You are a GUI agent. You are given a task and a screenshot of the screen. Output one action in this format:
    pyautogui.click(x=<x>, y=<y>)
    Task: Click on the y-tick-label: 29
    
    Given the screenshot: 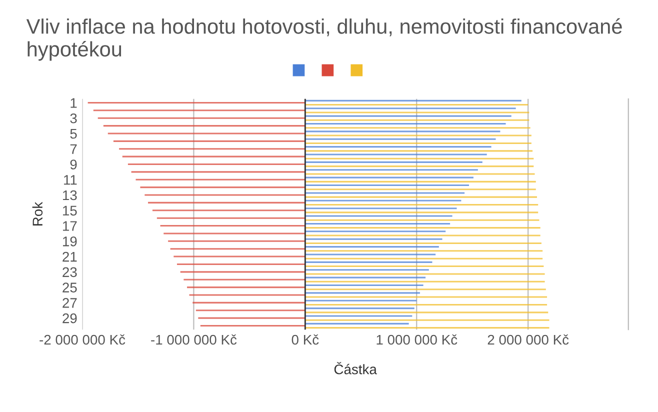 What is the action you would take?
    pyautogui.click(x=69, y=318)
    